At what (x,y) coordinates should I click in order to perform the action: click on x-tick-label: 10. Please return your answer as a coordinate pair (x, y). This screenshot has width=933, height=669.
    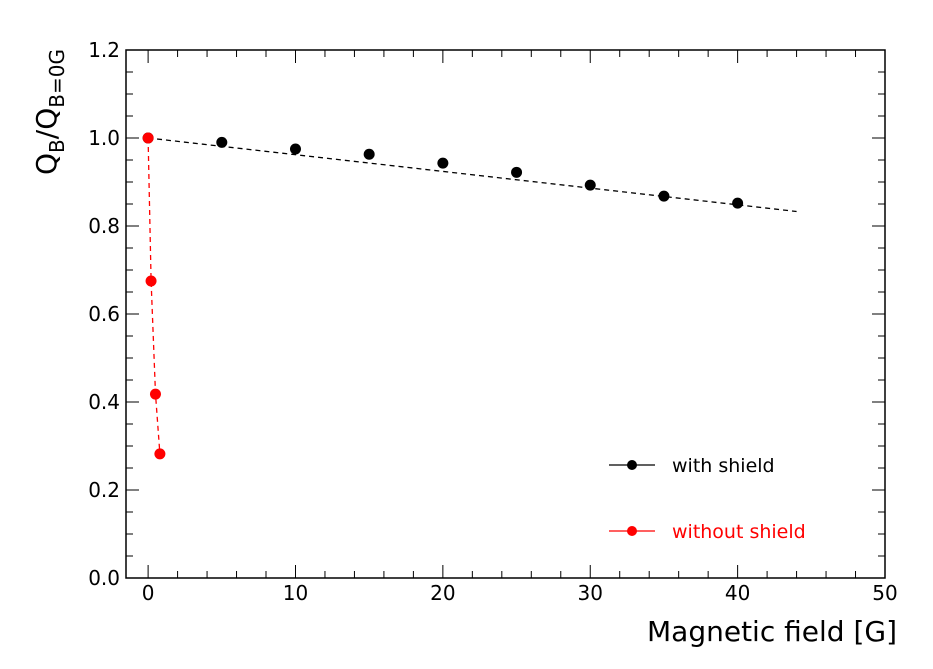
    Looking at the image, I should click on (295, 593).